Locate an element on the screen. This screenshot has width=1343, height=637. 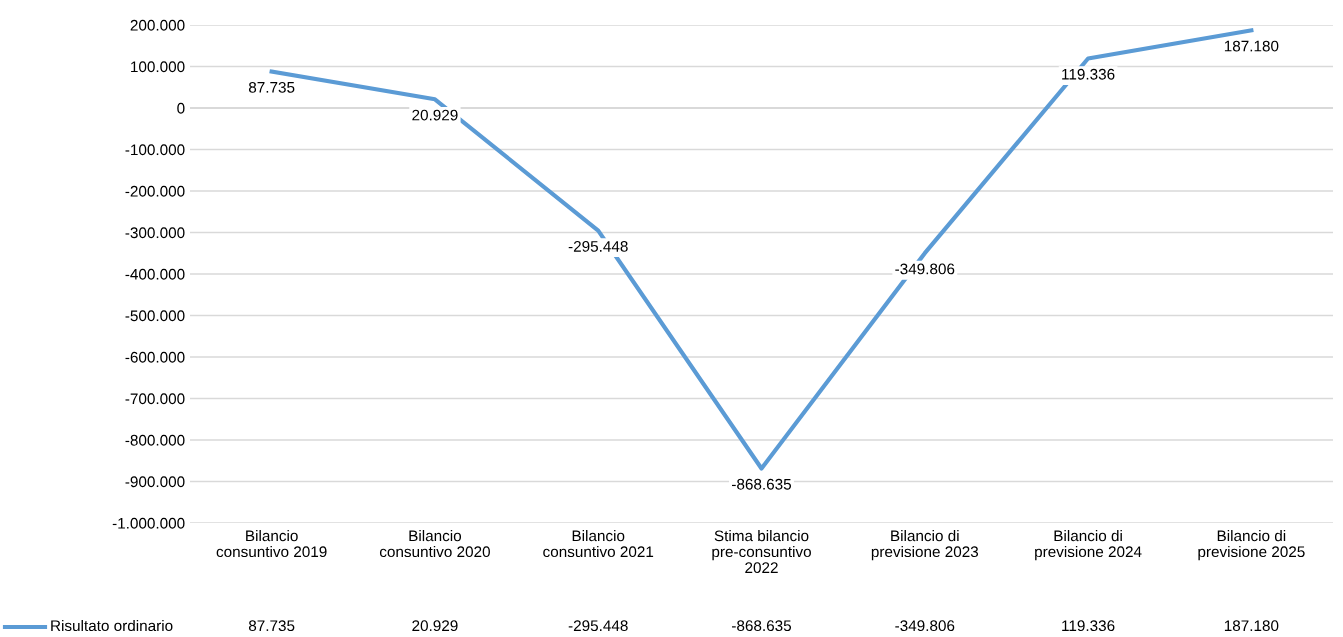
x-tick-label: Bilancio consuntivo 2021 is located at coordinates (598, 544).